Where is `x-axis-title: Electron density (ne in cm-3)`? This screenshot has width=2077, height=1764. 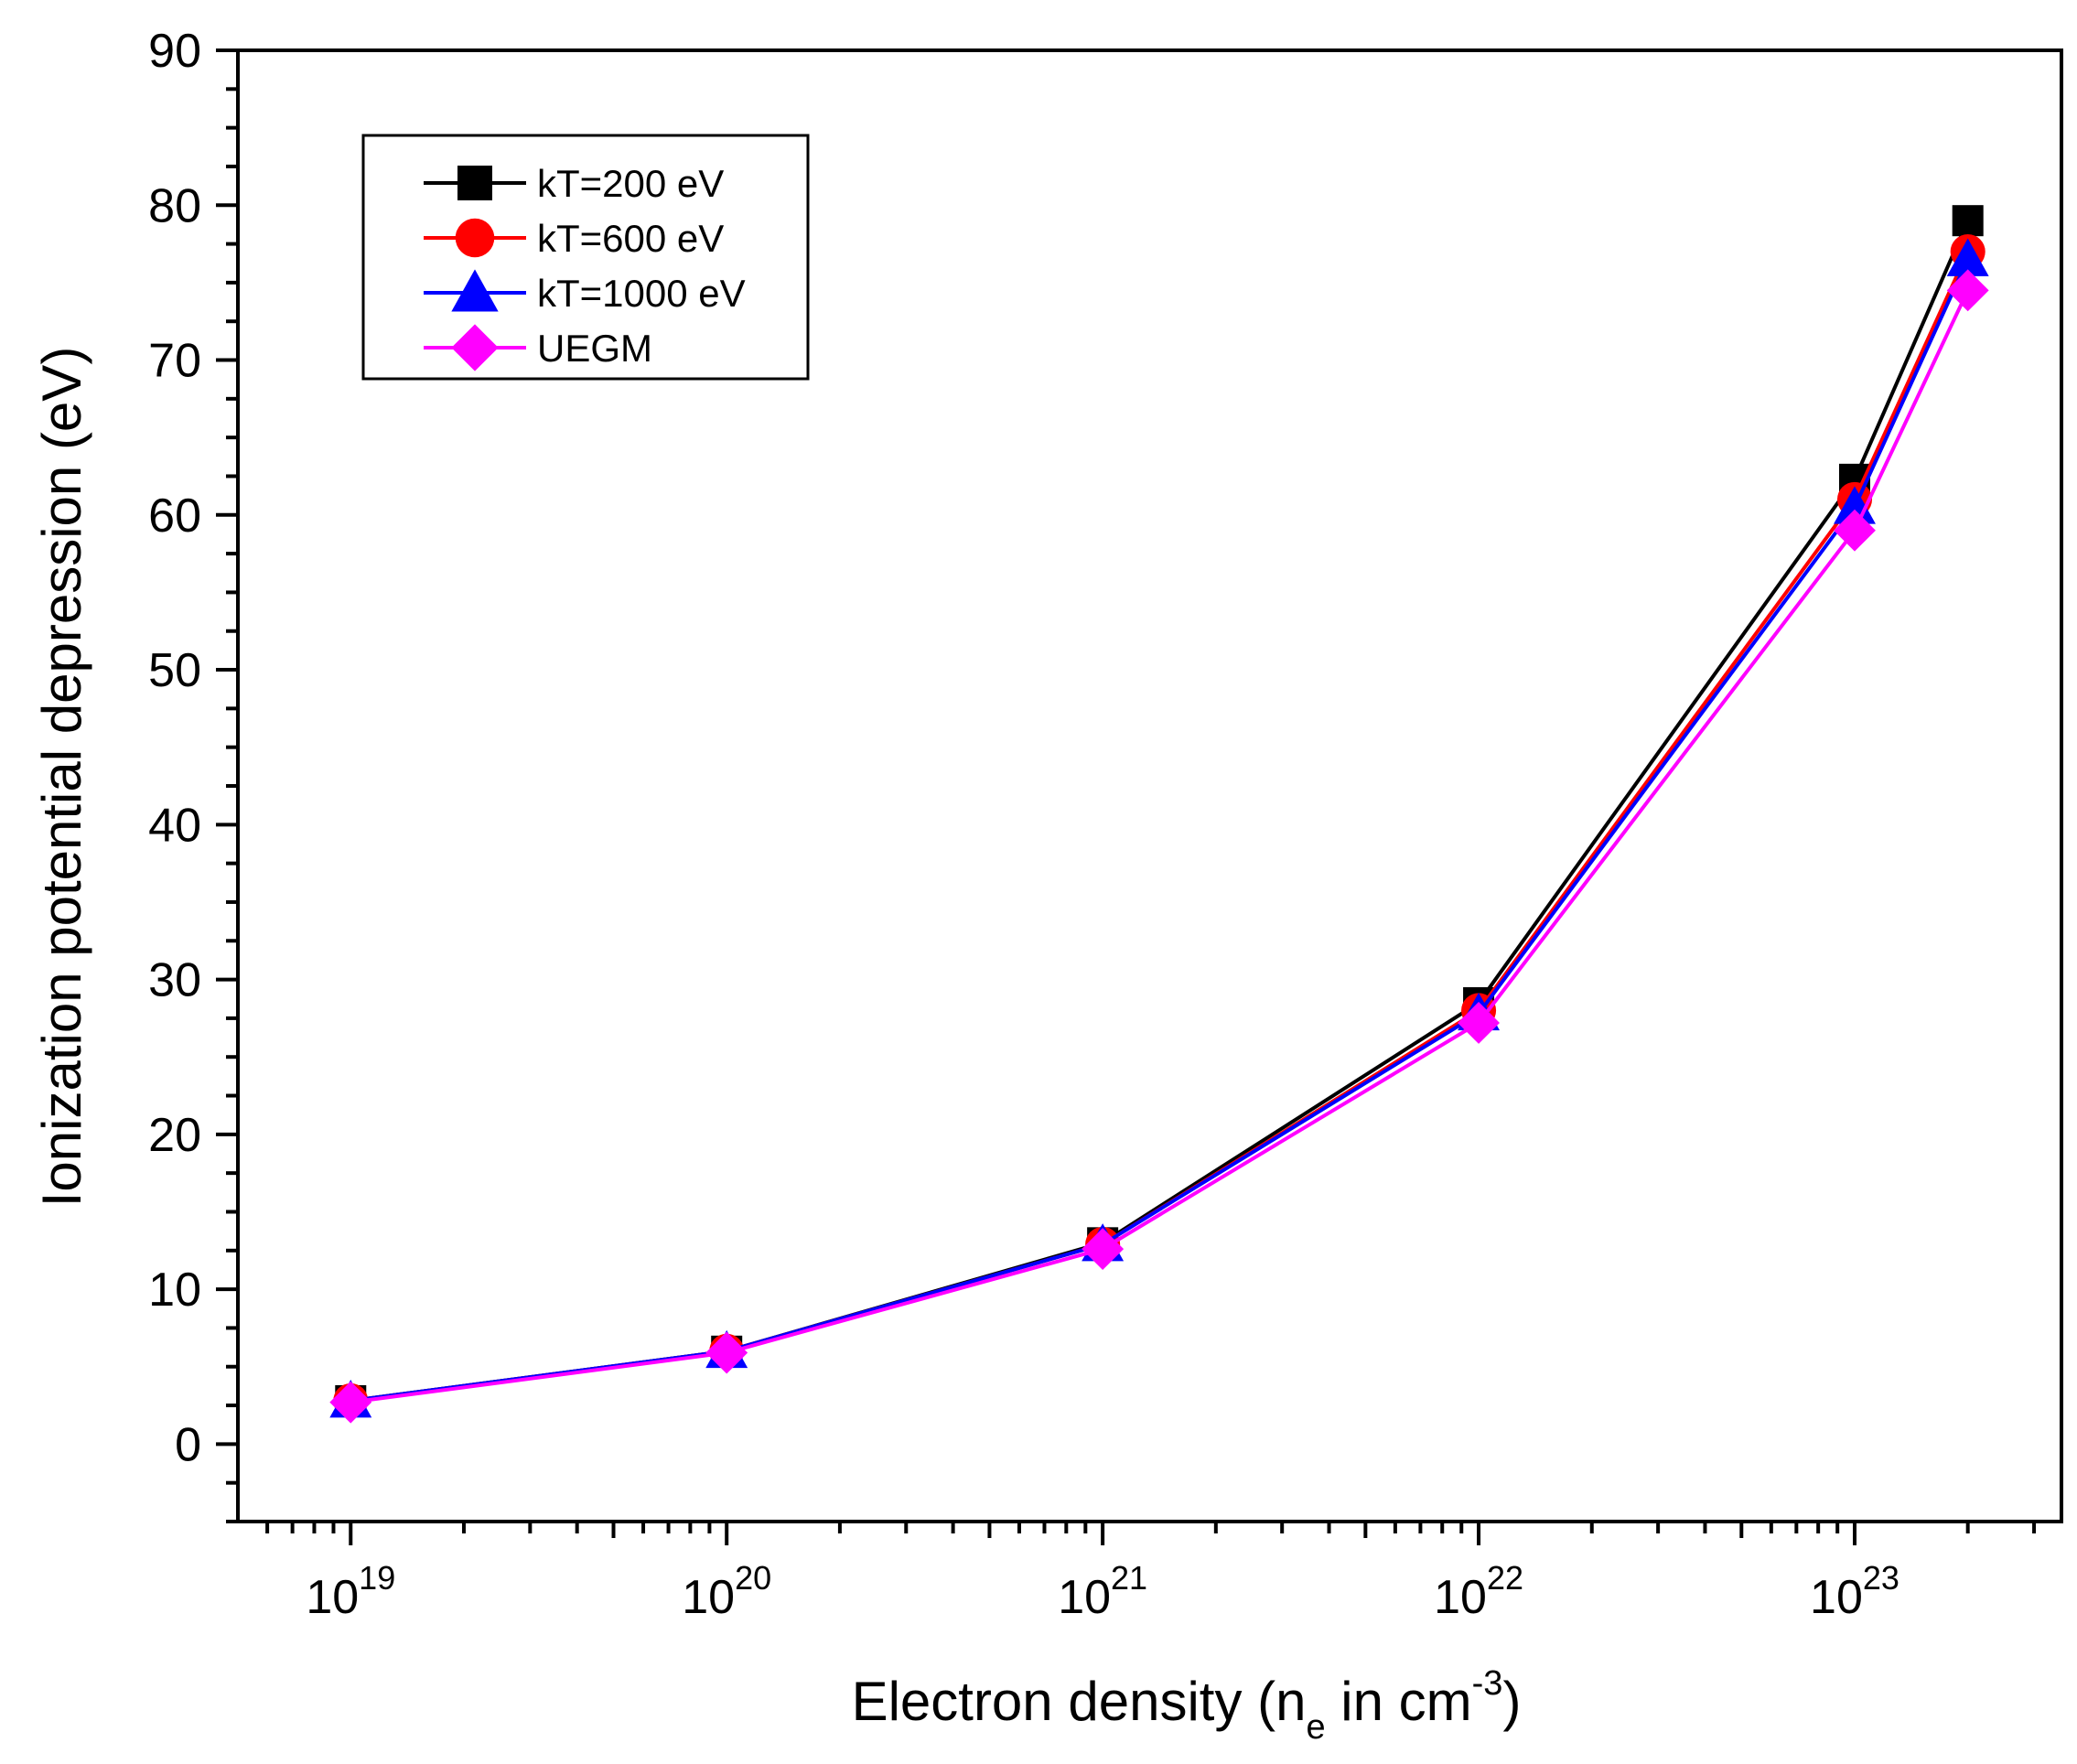 x-axis-title: Electron density (ne in cm-3) is located at coordinates (1187, 1705).